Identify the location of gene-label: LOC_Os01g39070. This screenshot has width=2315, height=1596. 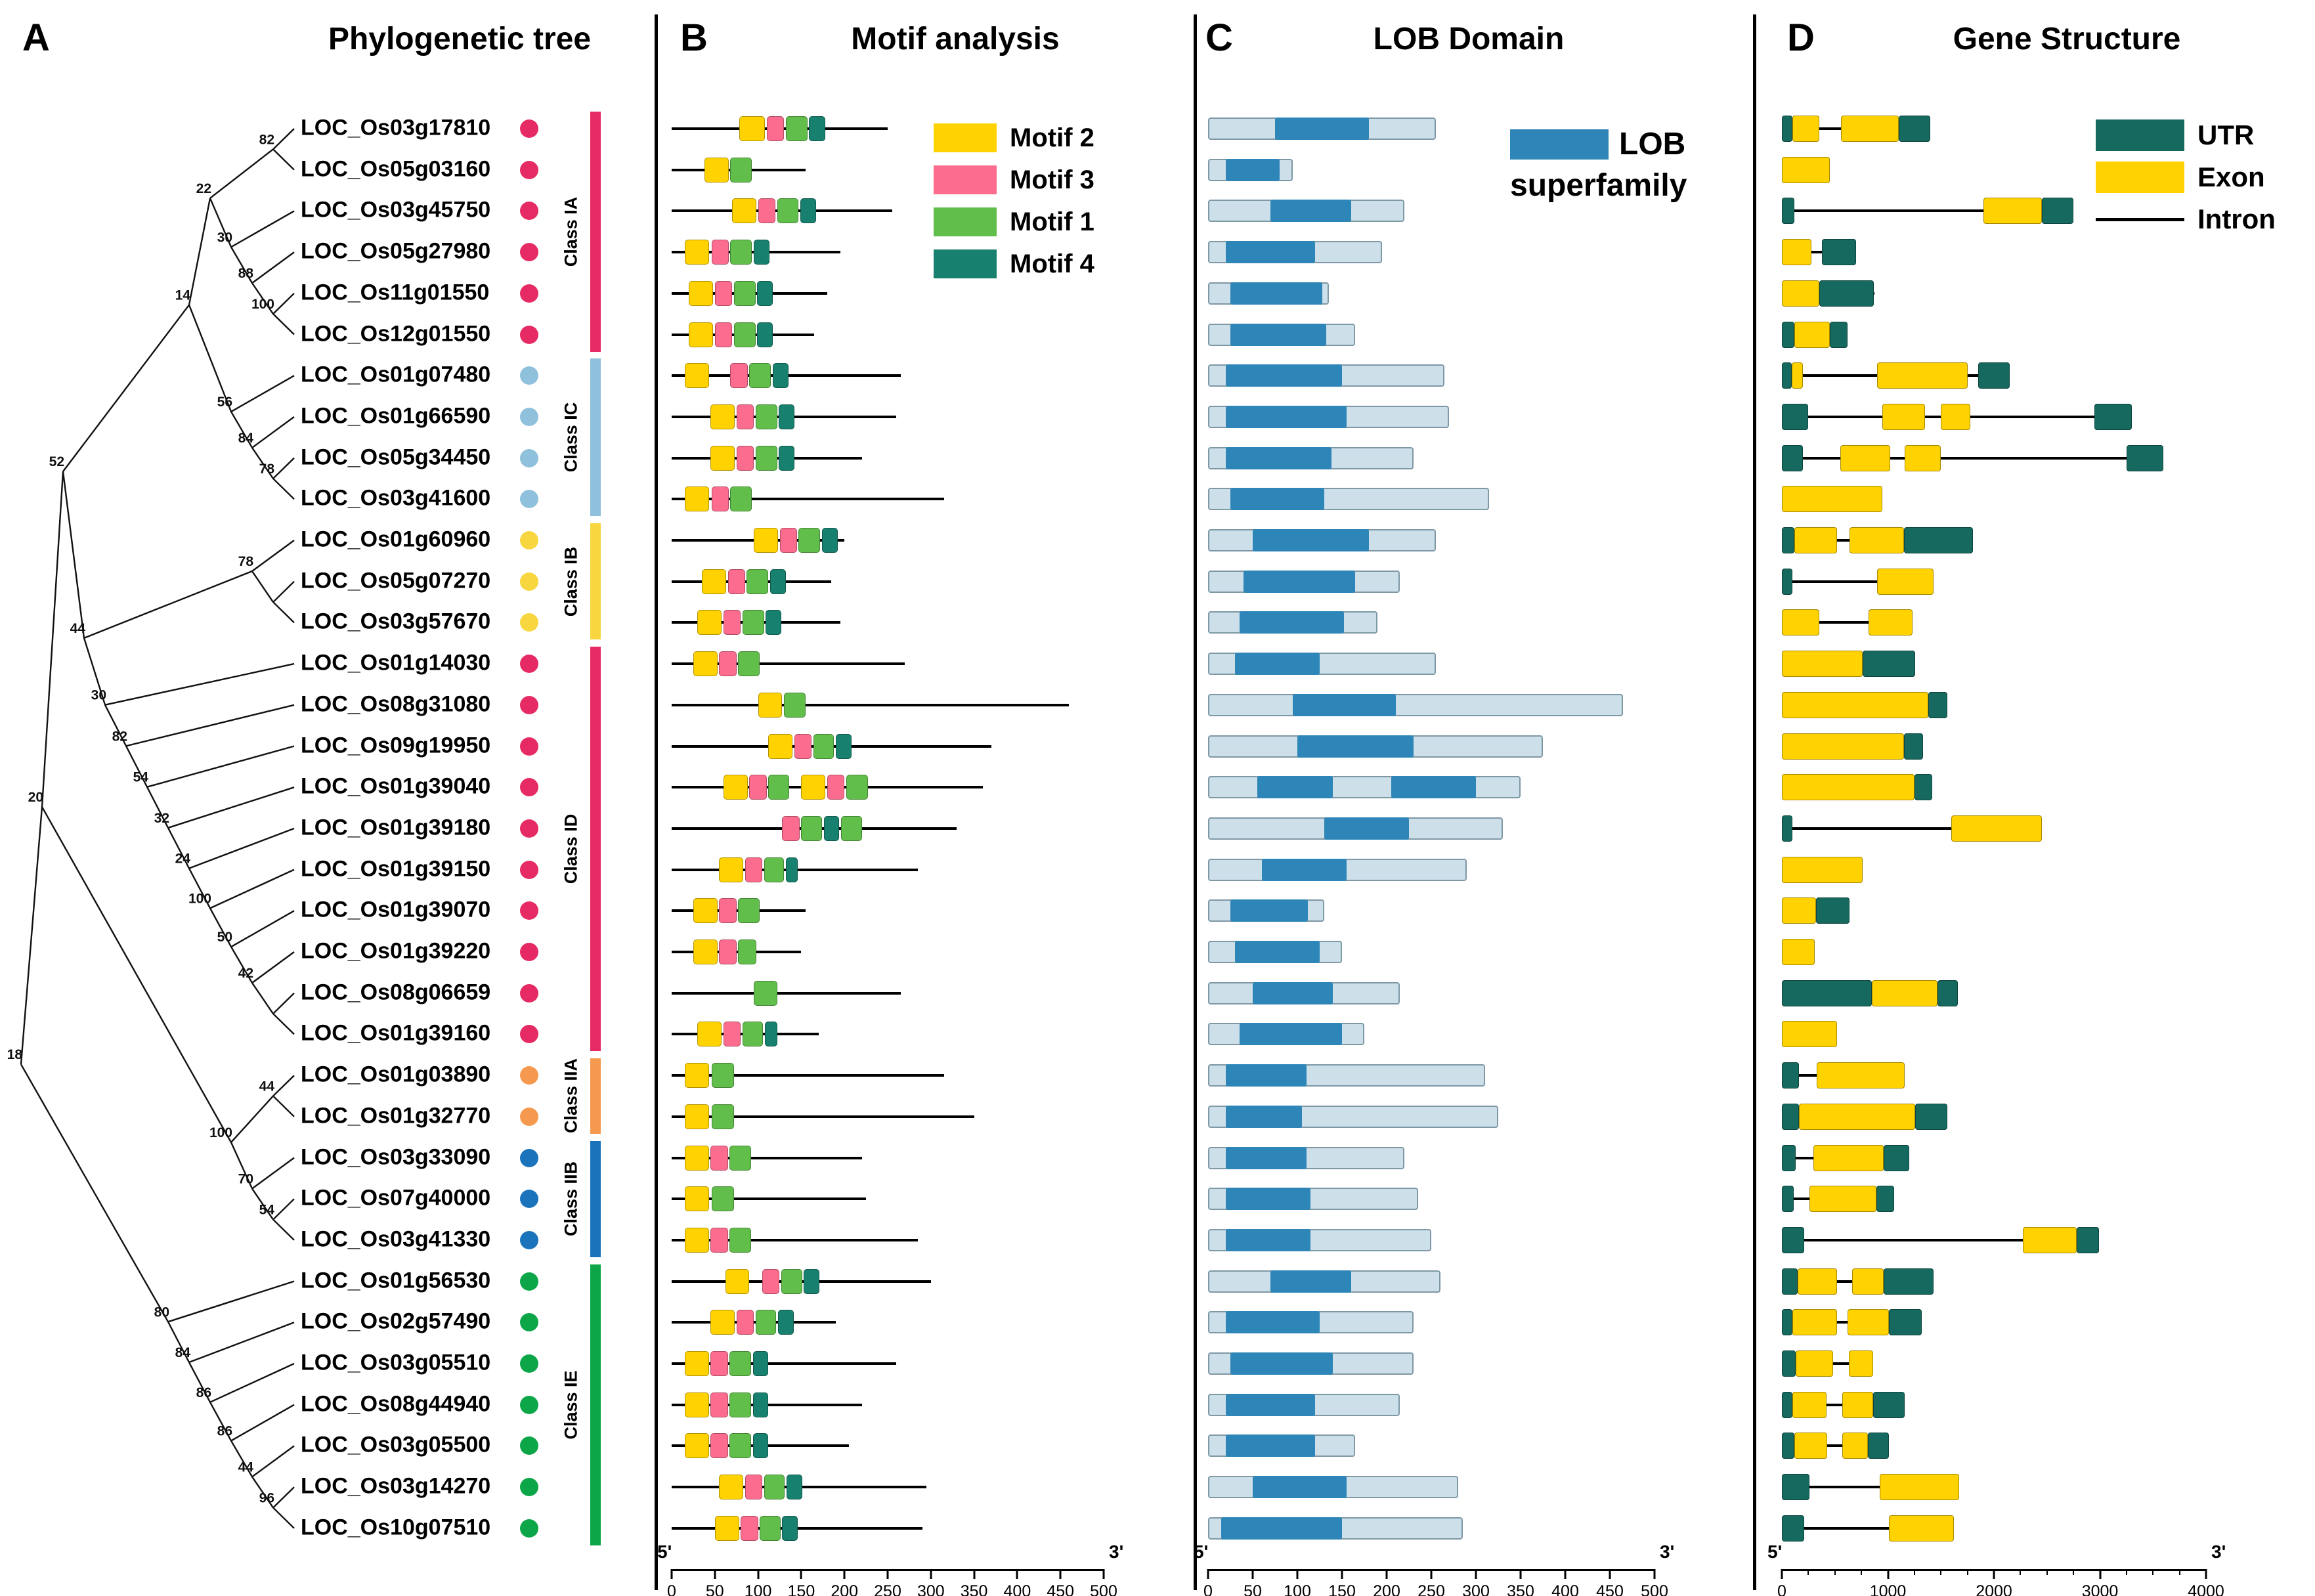
(396, 909).